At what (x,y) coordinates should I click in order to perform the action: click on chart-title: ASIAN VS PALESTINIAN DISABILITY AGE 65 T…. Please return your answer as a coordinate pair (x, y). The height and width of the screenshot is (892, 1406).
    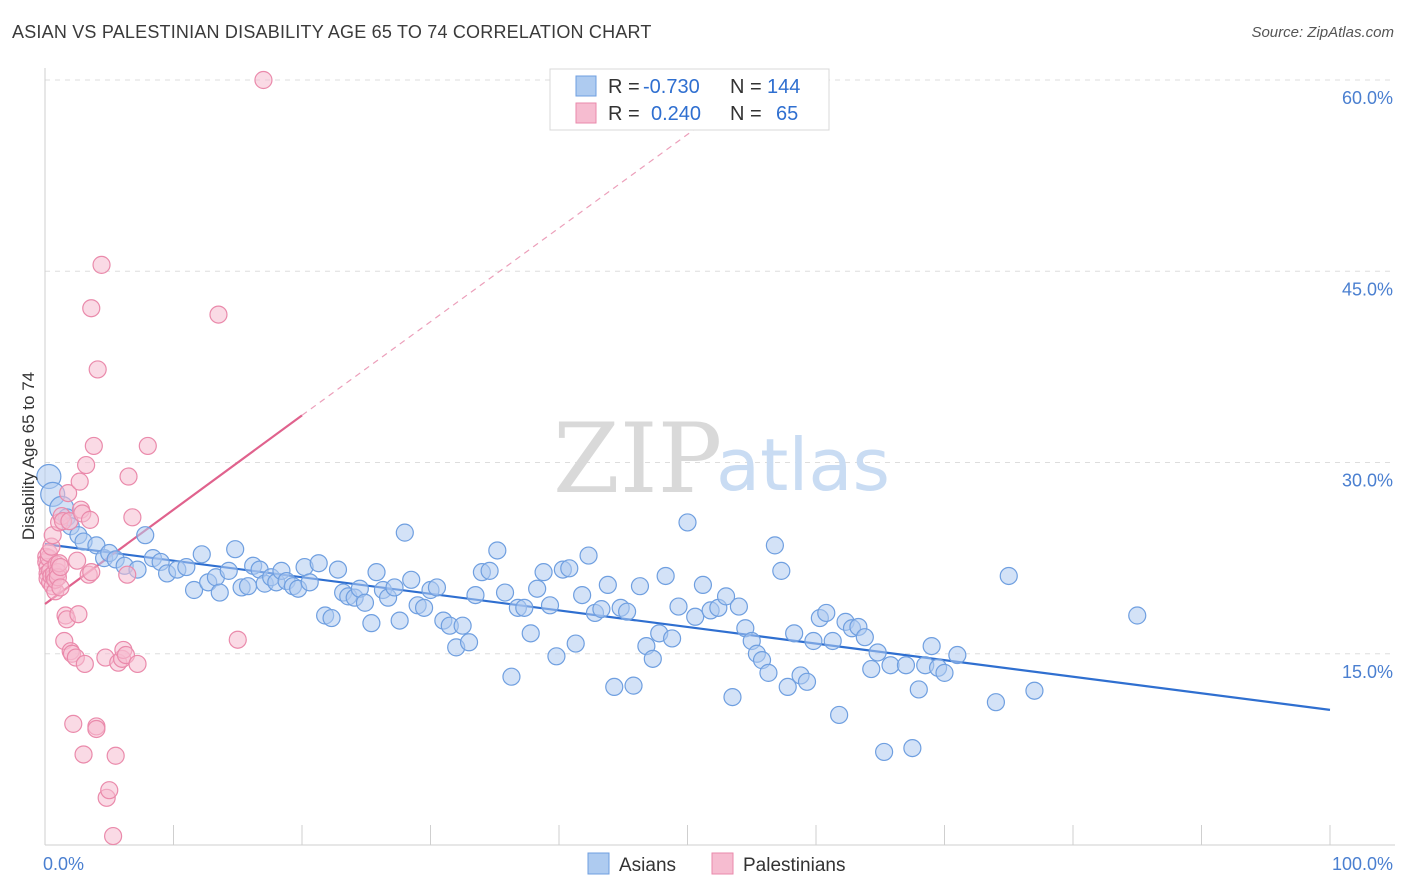
    Looking at the image, I should click on (332, 32).